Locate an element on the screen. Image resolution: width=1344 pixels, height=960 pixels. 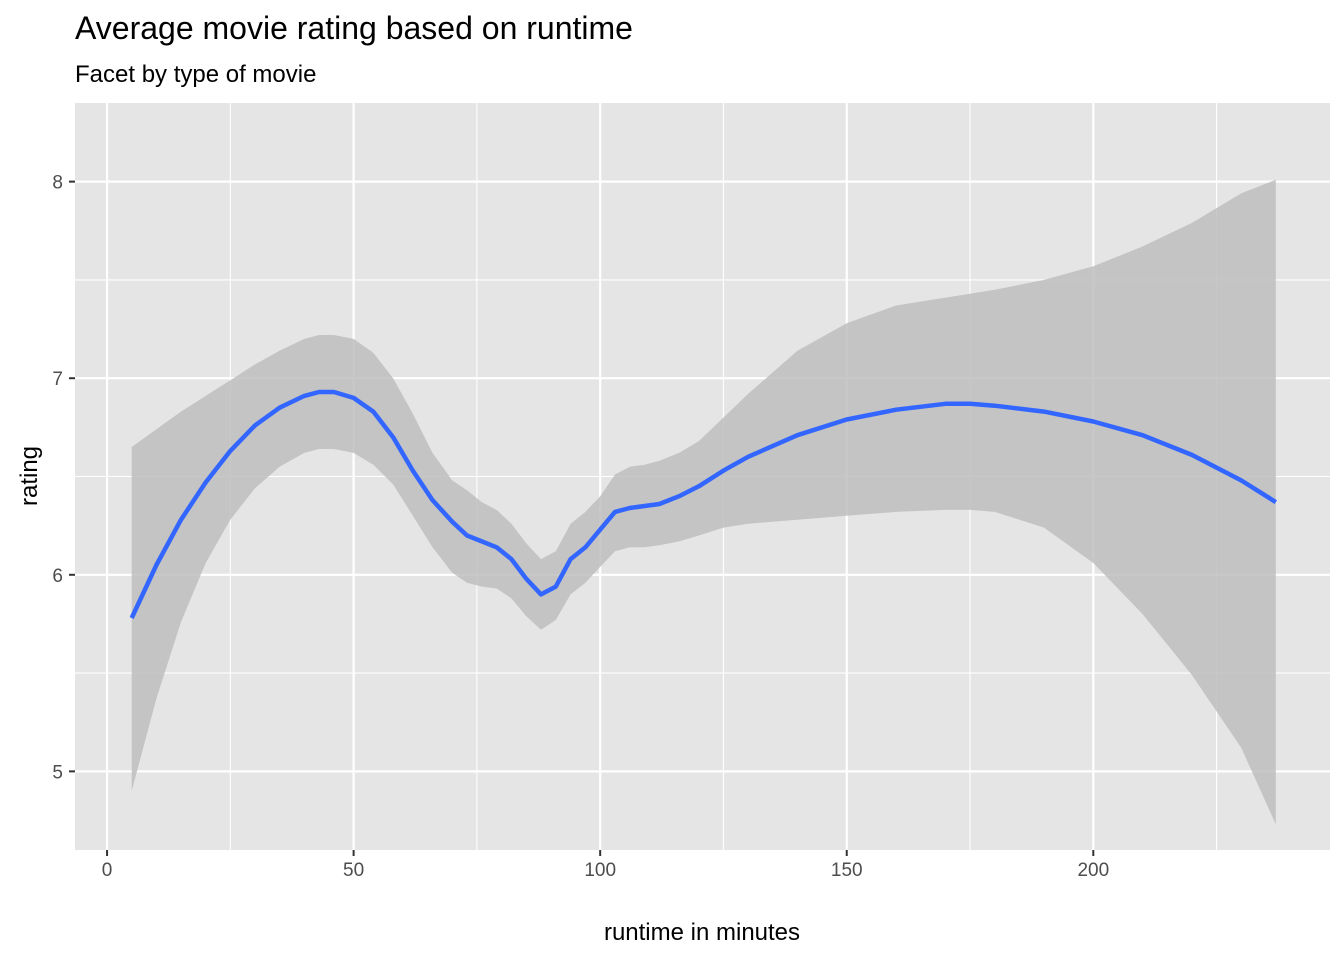
x-axis-title: runtime in minutes is located at coordinates (702, 932).